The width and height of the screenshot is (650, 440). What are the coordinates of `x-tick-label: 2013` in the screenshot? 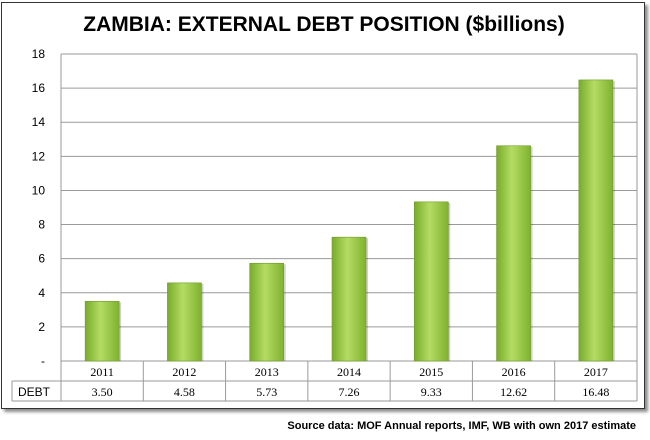 It's located at (267, 372).